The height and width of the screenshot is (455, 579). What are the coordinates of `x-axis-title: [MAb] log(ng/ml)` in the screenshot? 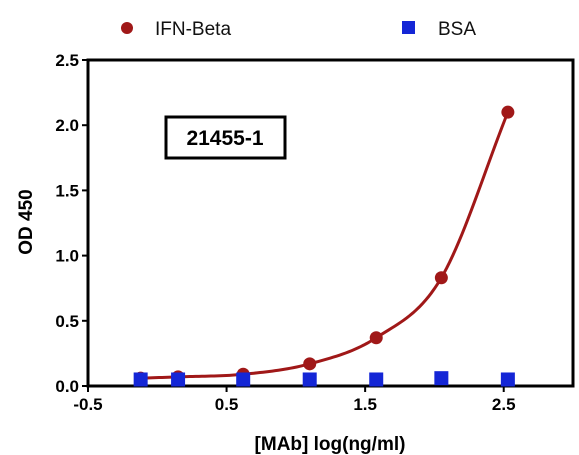 It's located at (330, 444).